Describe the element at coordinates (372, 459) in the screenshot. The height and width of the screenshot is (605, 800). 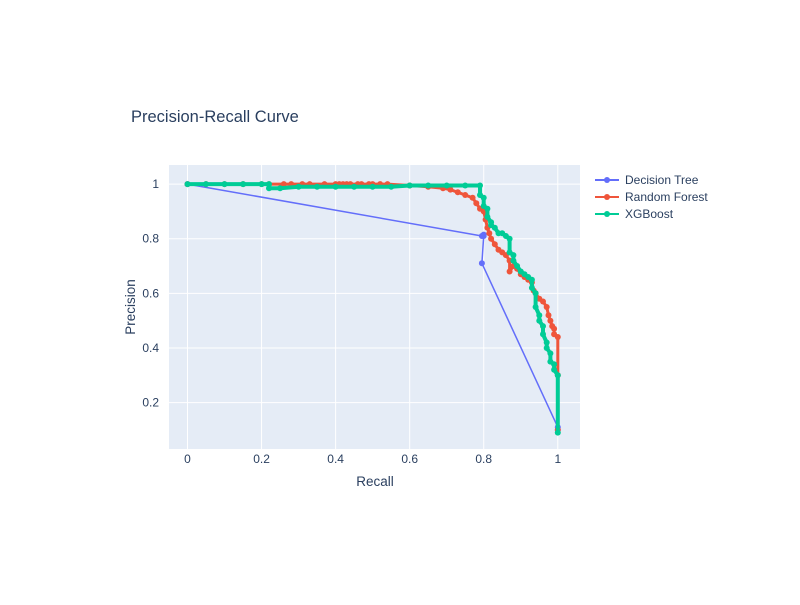
I see `x-axis-ticks: 0 0.2 0.4 0.6 0.8 1` at that location.